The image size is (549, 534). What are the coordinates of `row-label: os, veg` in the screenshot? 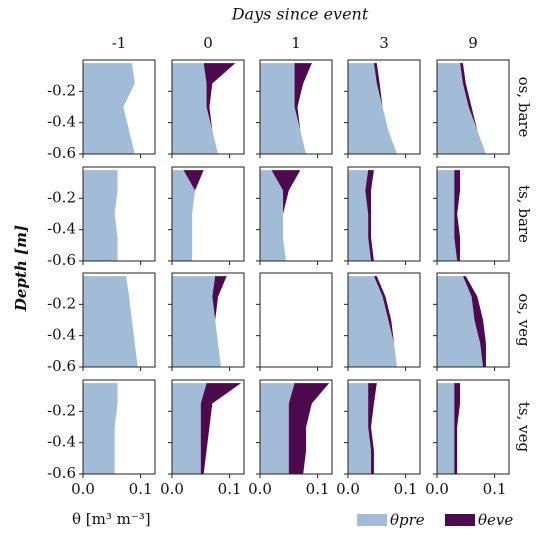 It's located at (524, 320).